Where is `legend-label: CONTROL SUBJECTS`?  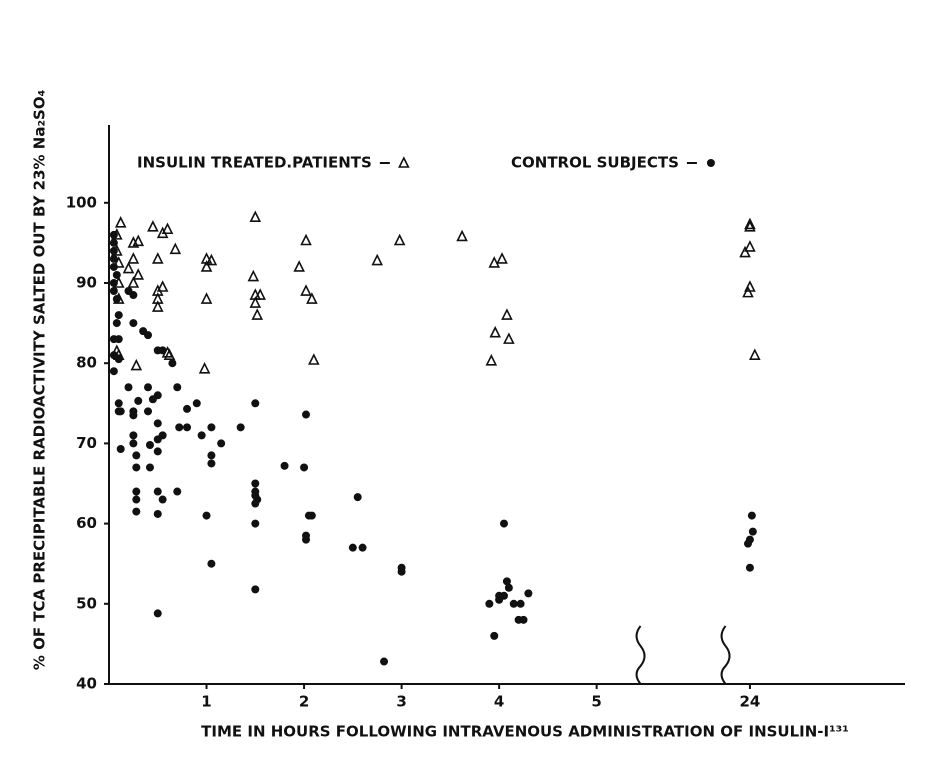 legend-label: CONTROL SUBJECTS is located at coordinates (595, 163).